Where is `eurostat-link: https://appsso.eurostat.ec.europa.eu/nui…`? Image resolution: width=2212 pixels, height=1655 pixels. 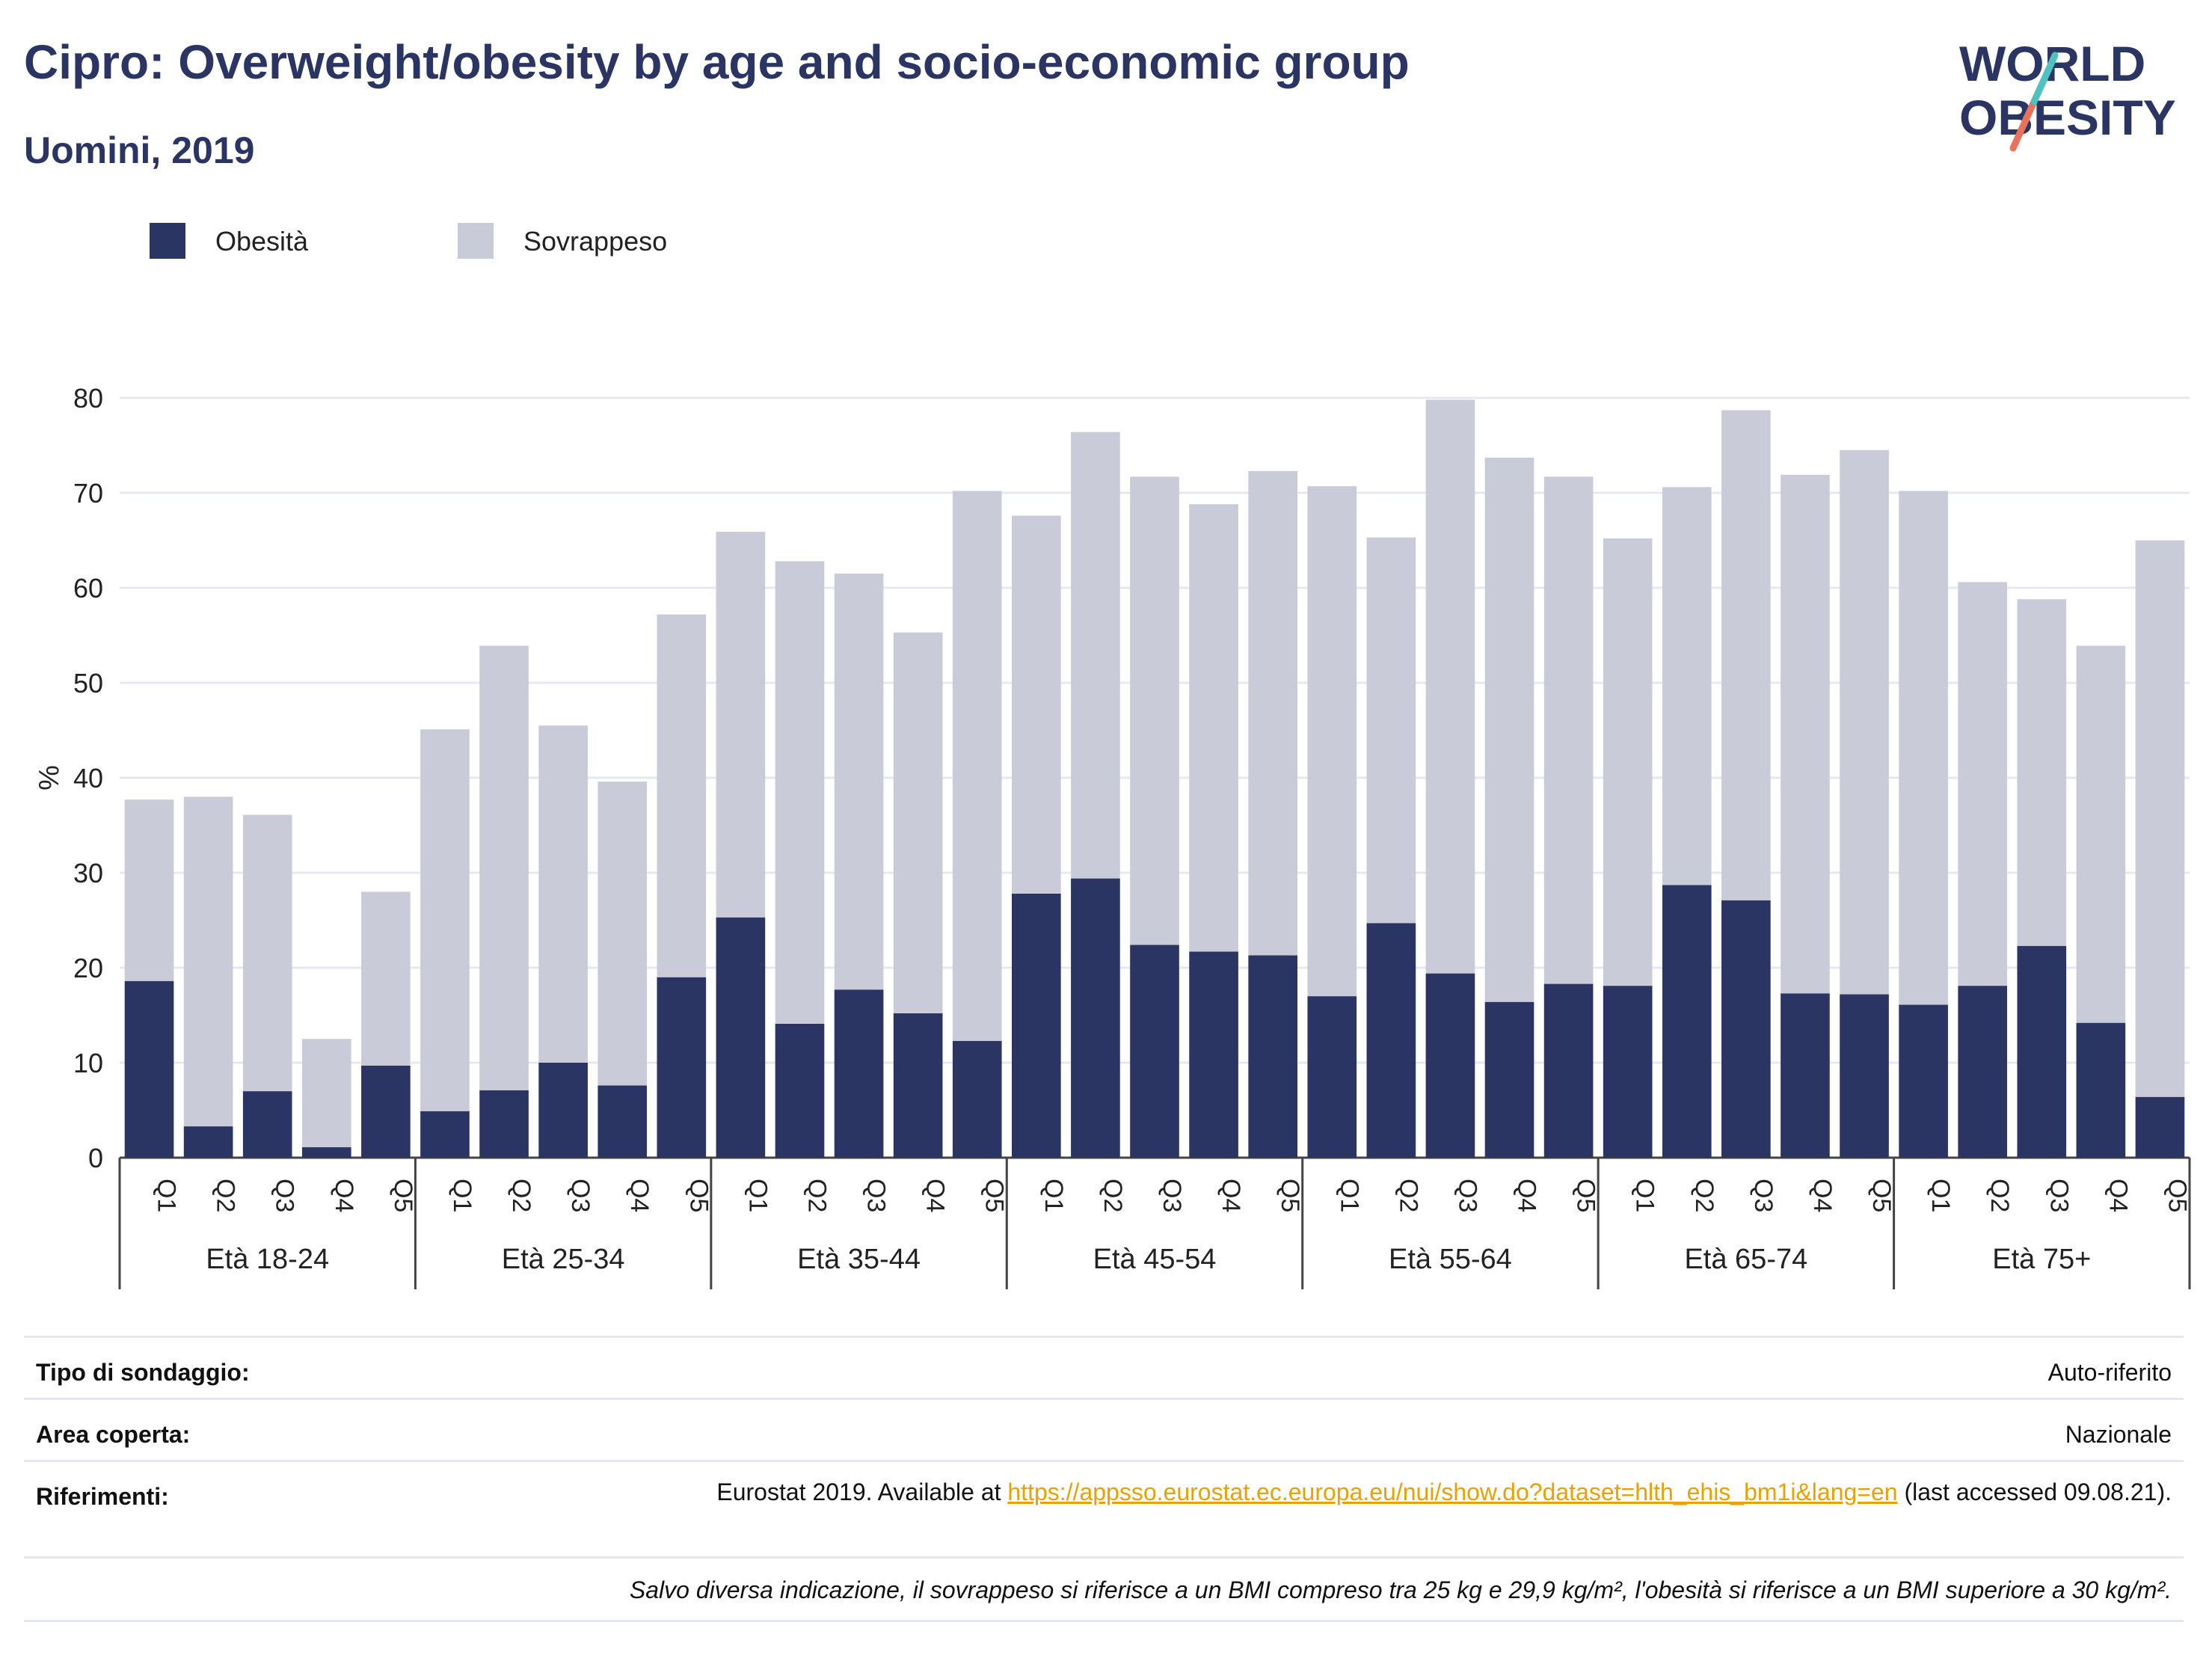
eurostat-link: https://appsso.eurostat.ec.europa.eu/nui… is located at coordinates (1452, 1492).